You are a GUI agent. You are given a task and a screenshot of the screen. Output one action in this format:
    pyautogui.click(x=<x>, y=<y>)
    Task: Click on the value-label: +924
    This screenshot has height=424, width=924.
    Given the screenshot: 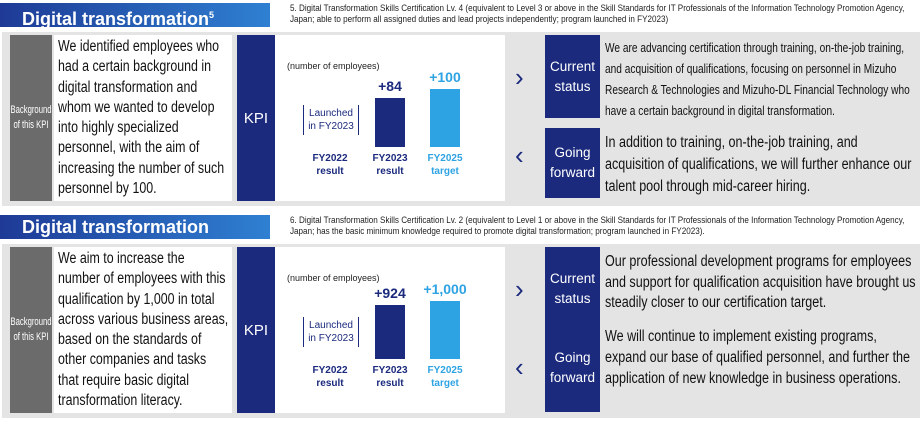 What is the action you would take?
    pyautogui.click(x=390, y=293)
    